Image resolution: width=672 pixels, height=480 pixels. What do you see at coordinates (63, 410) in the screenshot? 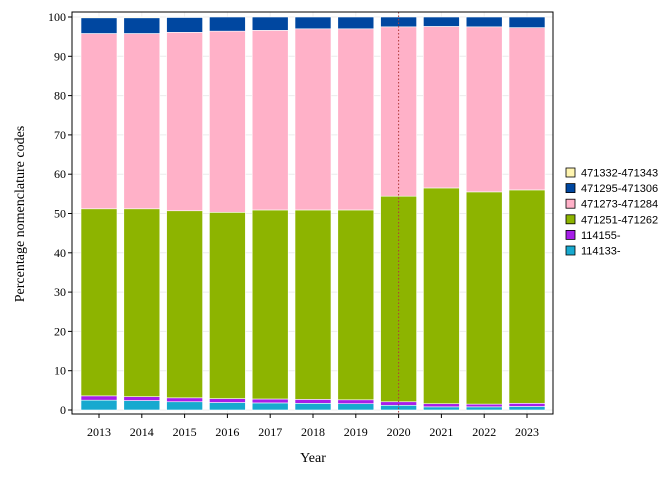
I see `y-tick-label: 0` at bounding box center [63, 410].